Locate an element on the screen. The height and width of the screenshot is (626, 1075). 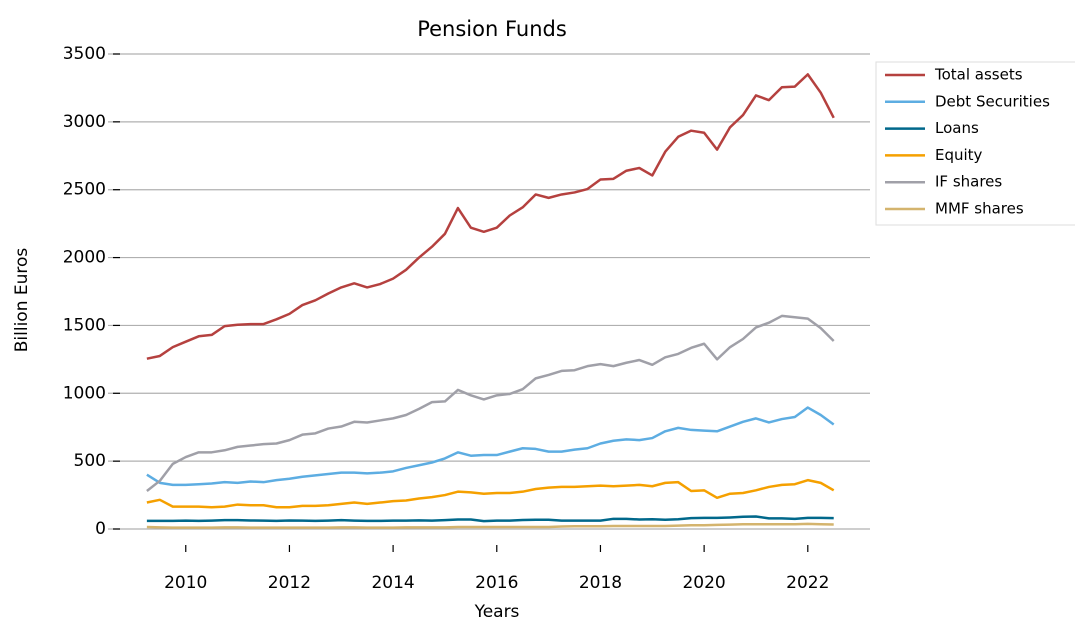
x-tick-label: 2010 is located at coordinates (185, 583).